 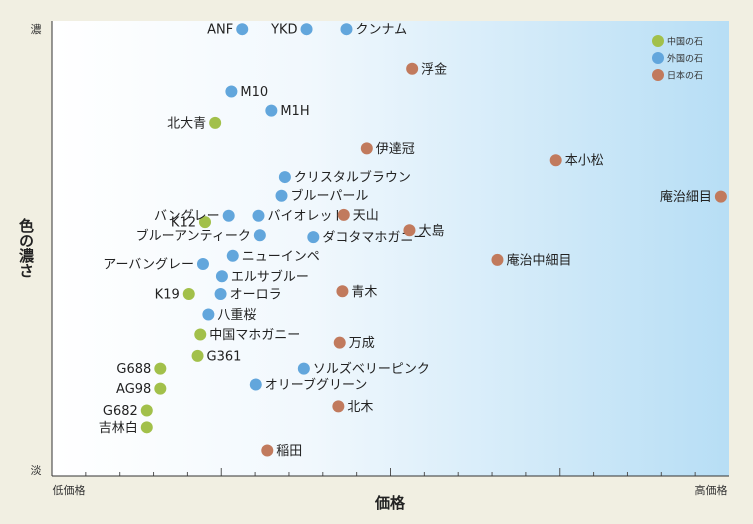 What do you see at coordinates (120, 411) in the screenshot?
I see `data-point-label: G682` at bounding box center [120, 411].